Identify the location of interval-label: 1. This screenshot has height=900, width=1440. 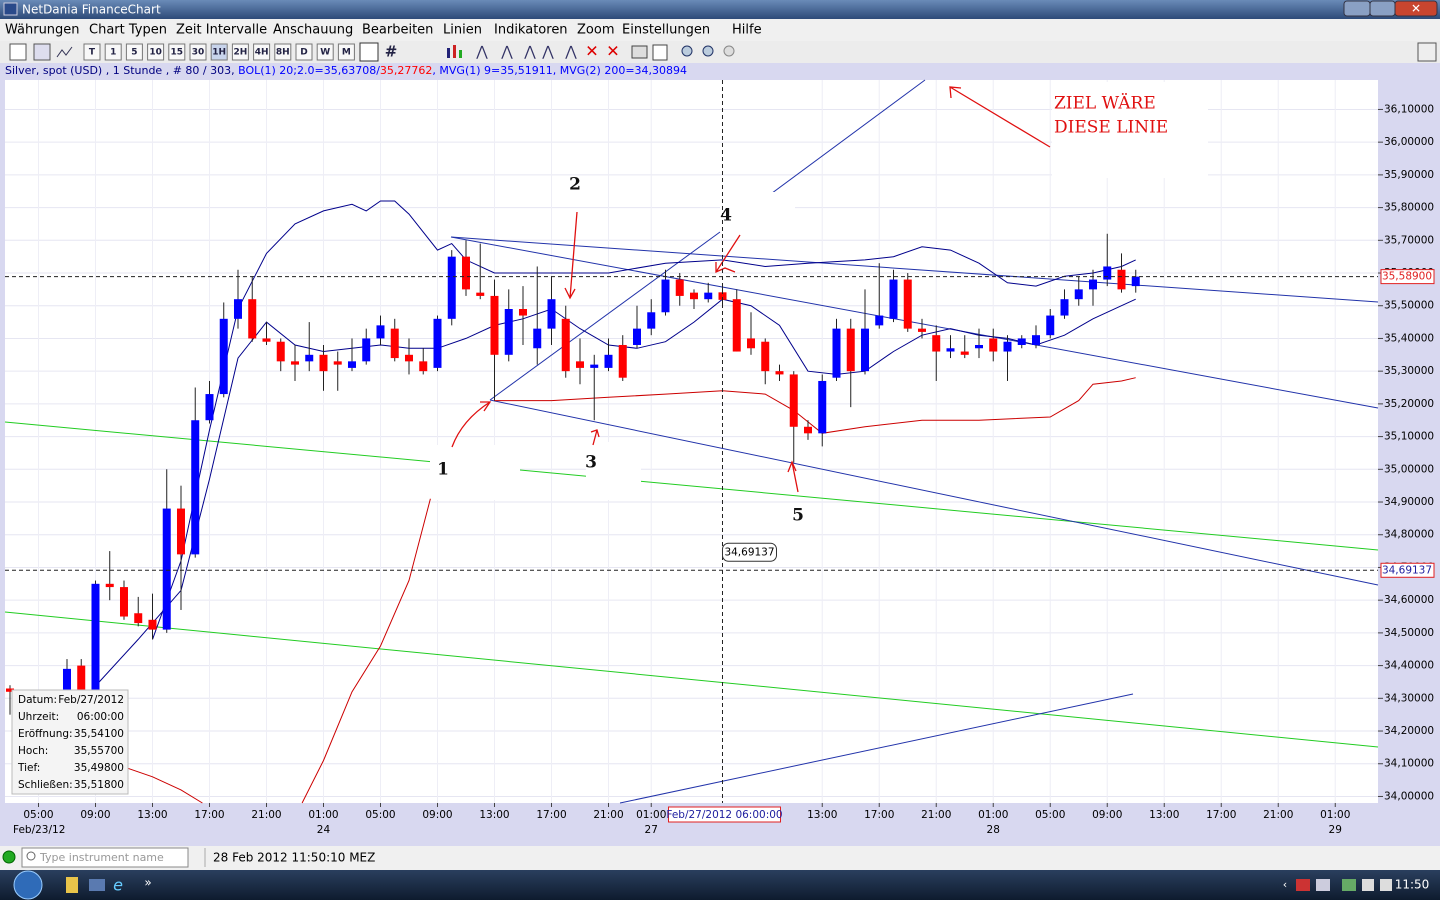
(113, 53).